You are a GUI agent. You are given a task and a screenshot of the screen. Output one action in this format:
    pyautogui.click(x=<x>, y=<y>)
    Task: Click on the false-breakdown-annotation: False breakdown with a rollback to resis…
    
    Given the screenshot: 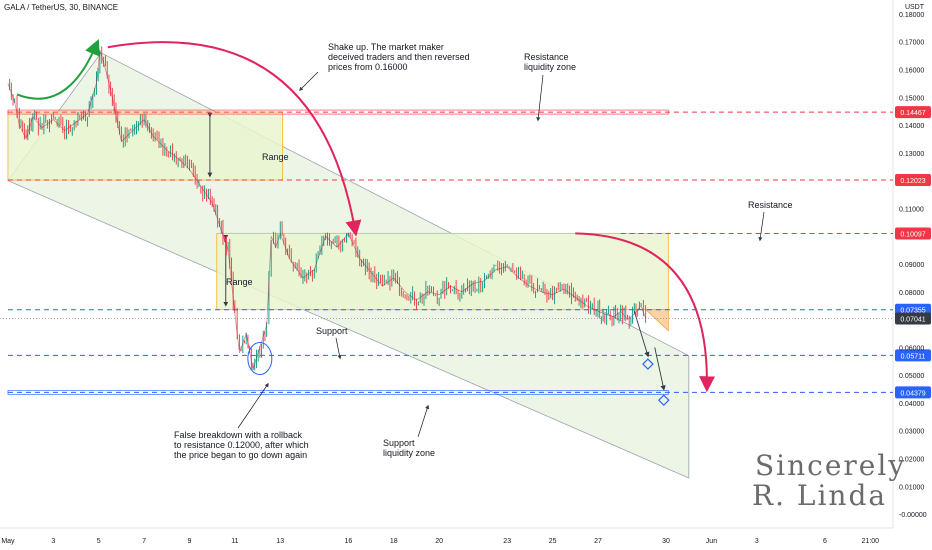 What is the action you would take?
    pyautogui.click(x=241, y=445)
    